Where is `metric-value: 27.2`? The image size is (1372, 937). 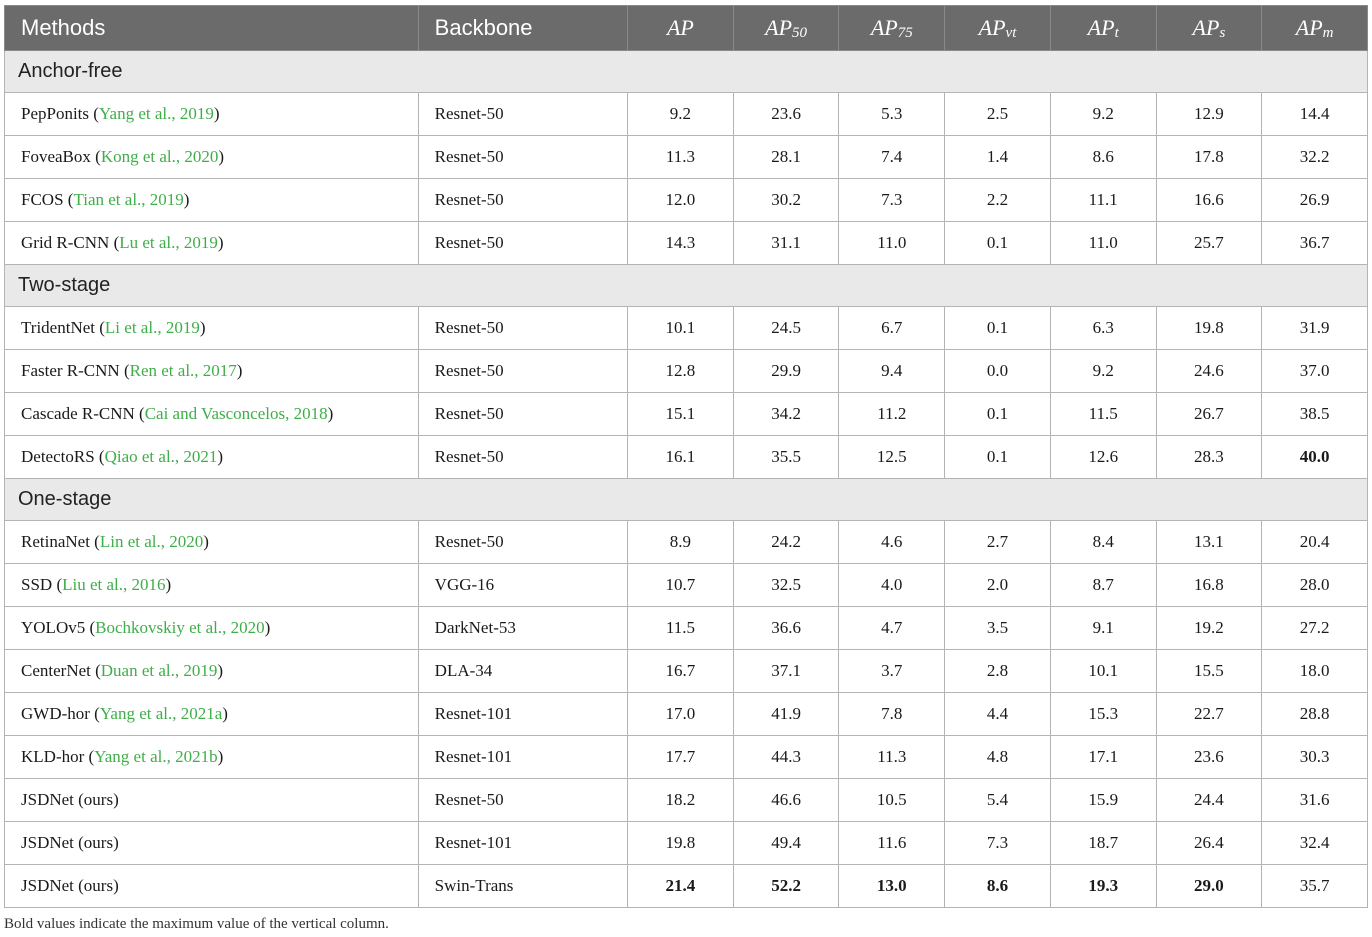
metric-value: 27.2 is located at coordinates (1314, 628).